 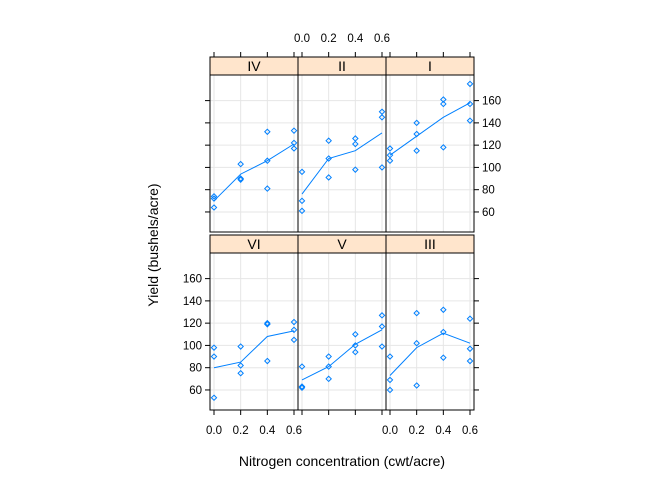 I want to click on strip-II, so click(x=342, y=66).